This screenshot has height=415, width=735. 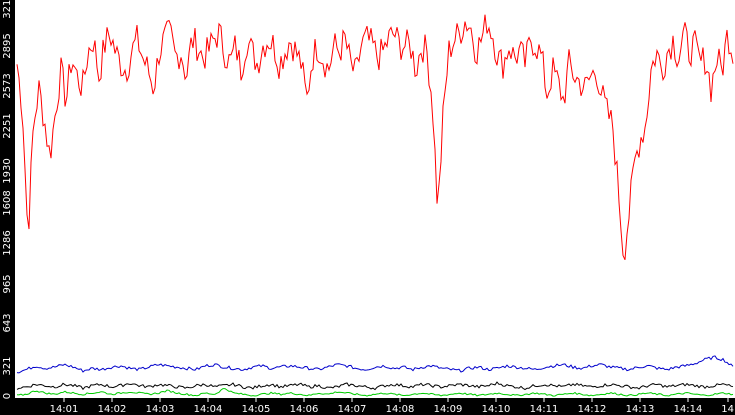 I want to click on y-tick-label: 1286, so click(x=7, y=242).